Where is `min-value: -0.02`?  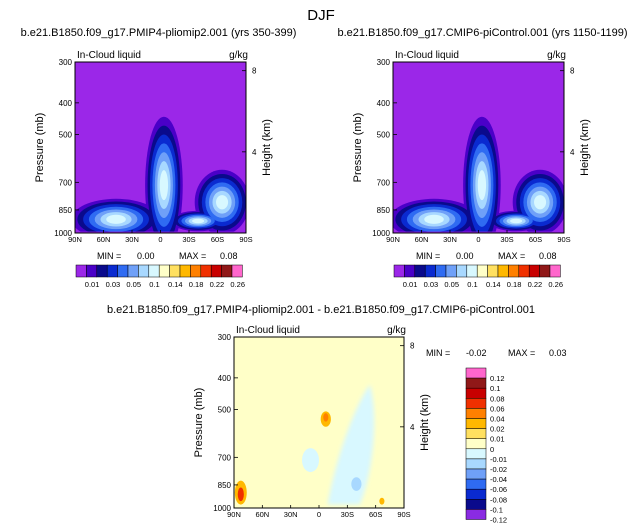
min-value: -0.02 is located at coordinates (476, 353).